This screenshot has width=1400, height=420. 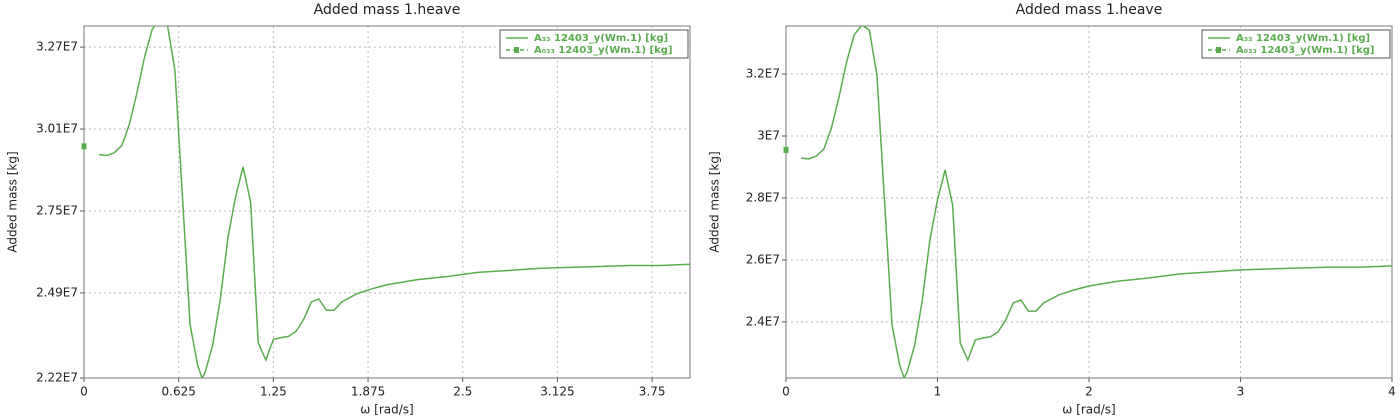 I want to click on y-tick-label: 3E7, so click(x=768, y=136).